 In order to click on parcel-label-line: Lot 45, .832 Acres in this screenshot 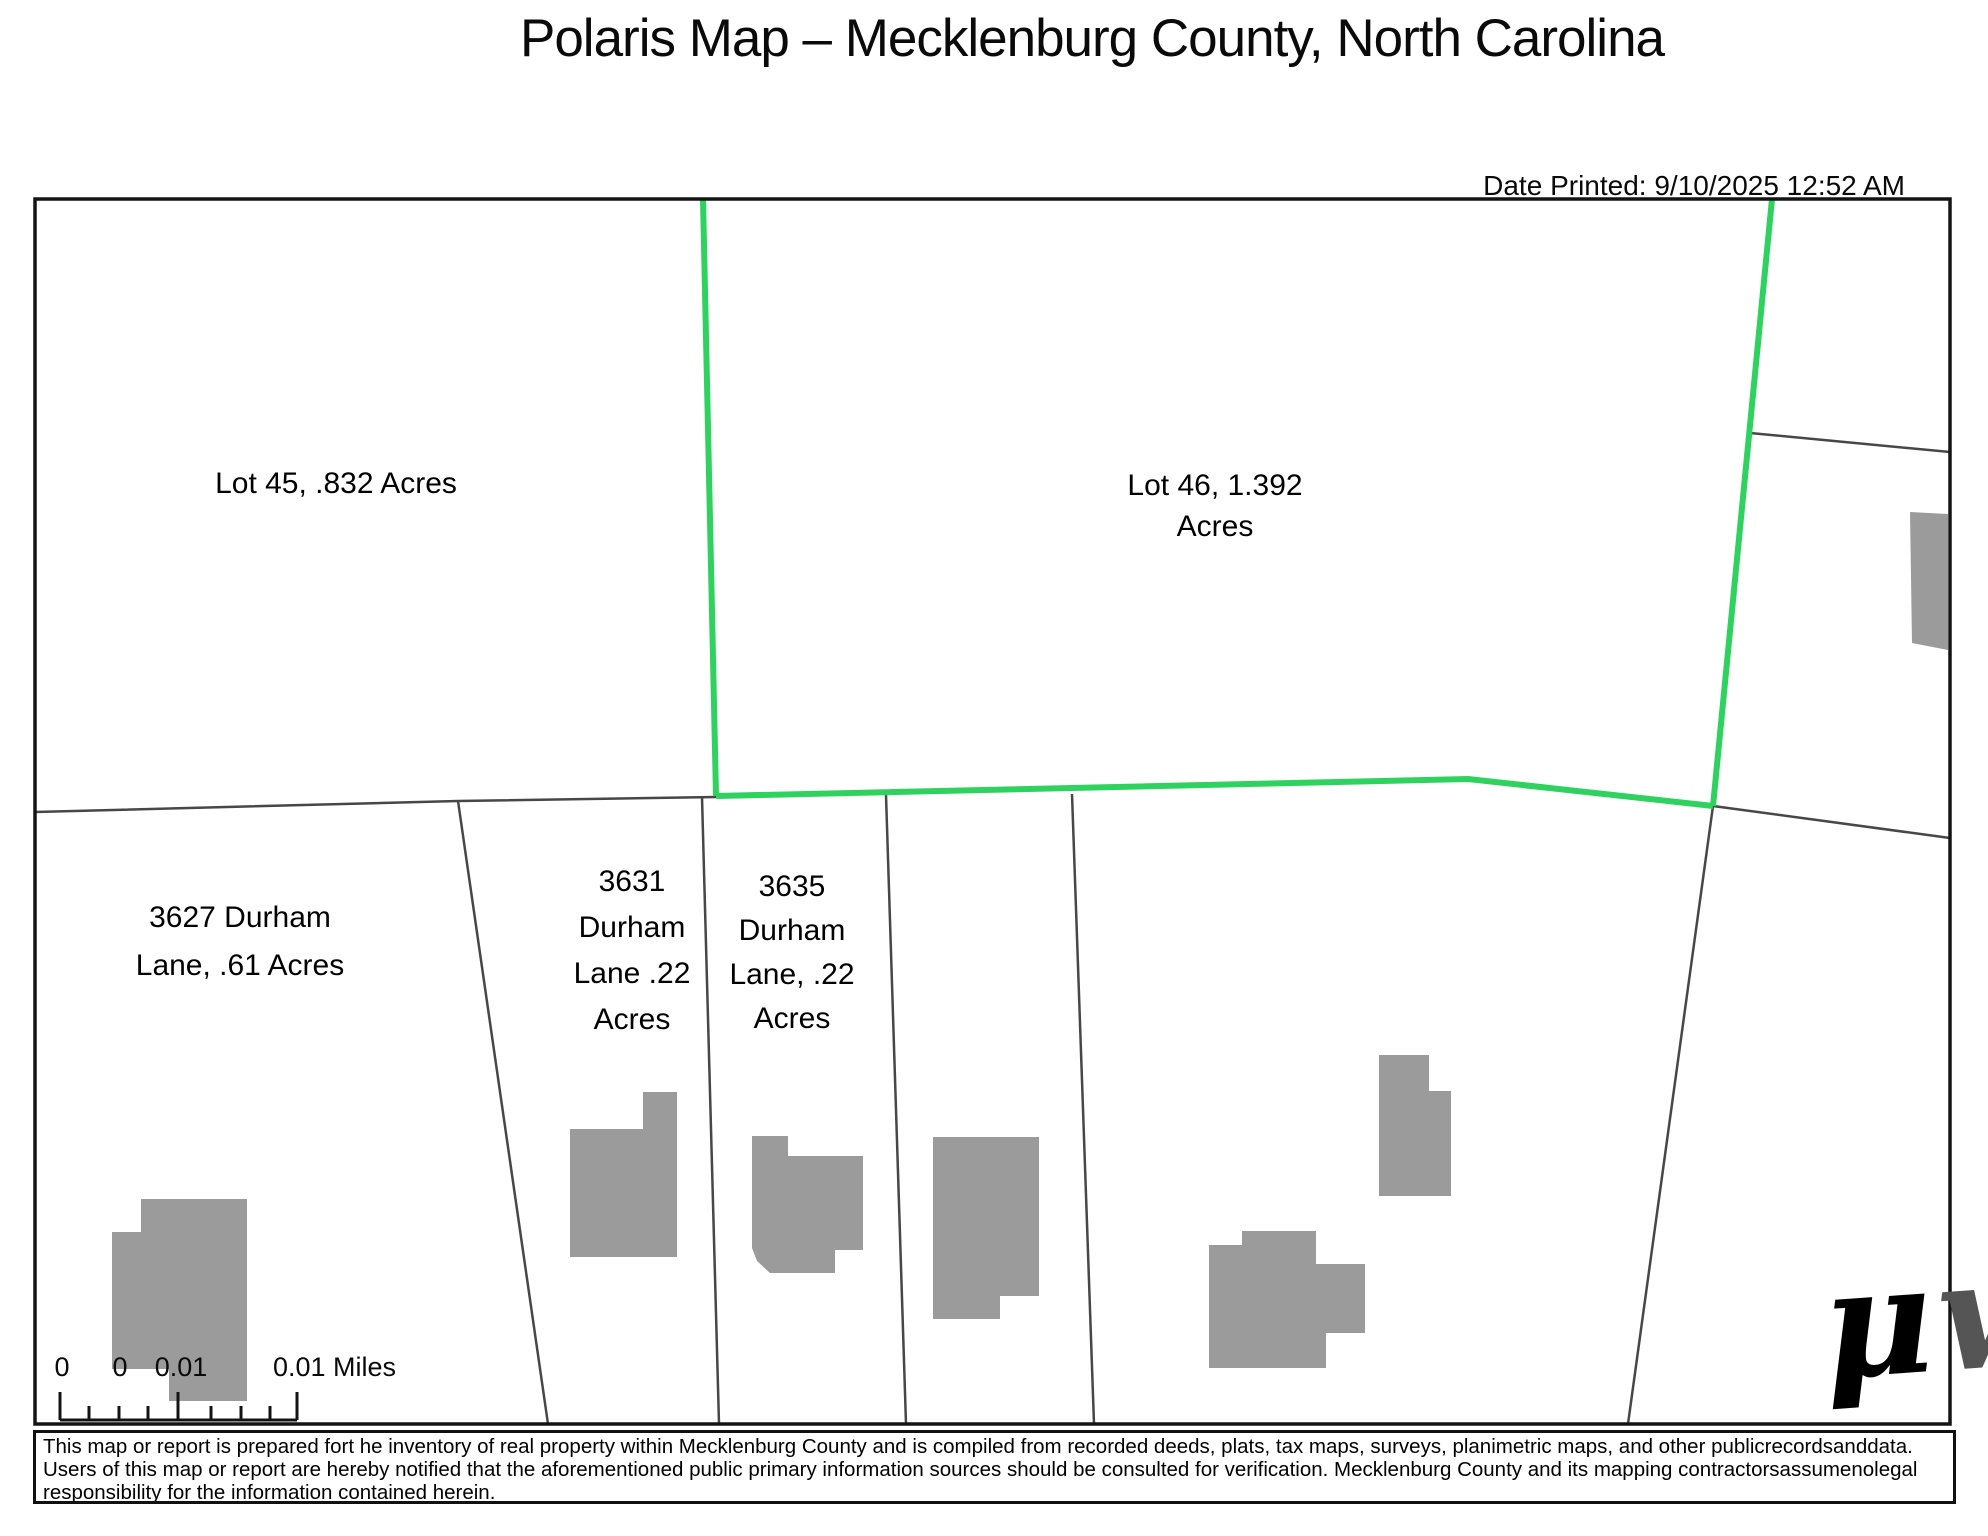, I will do `click(336, 483)`.